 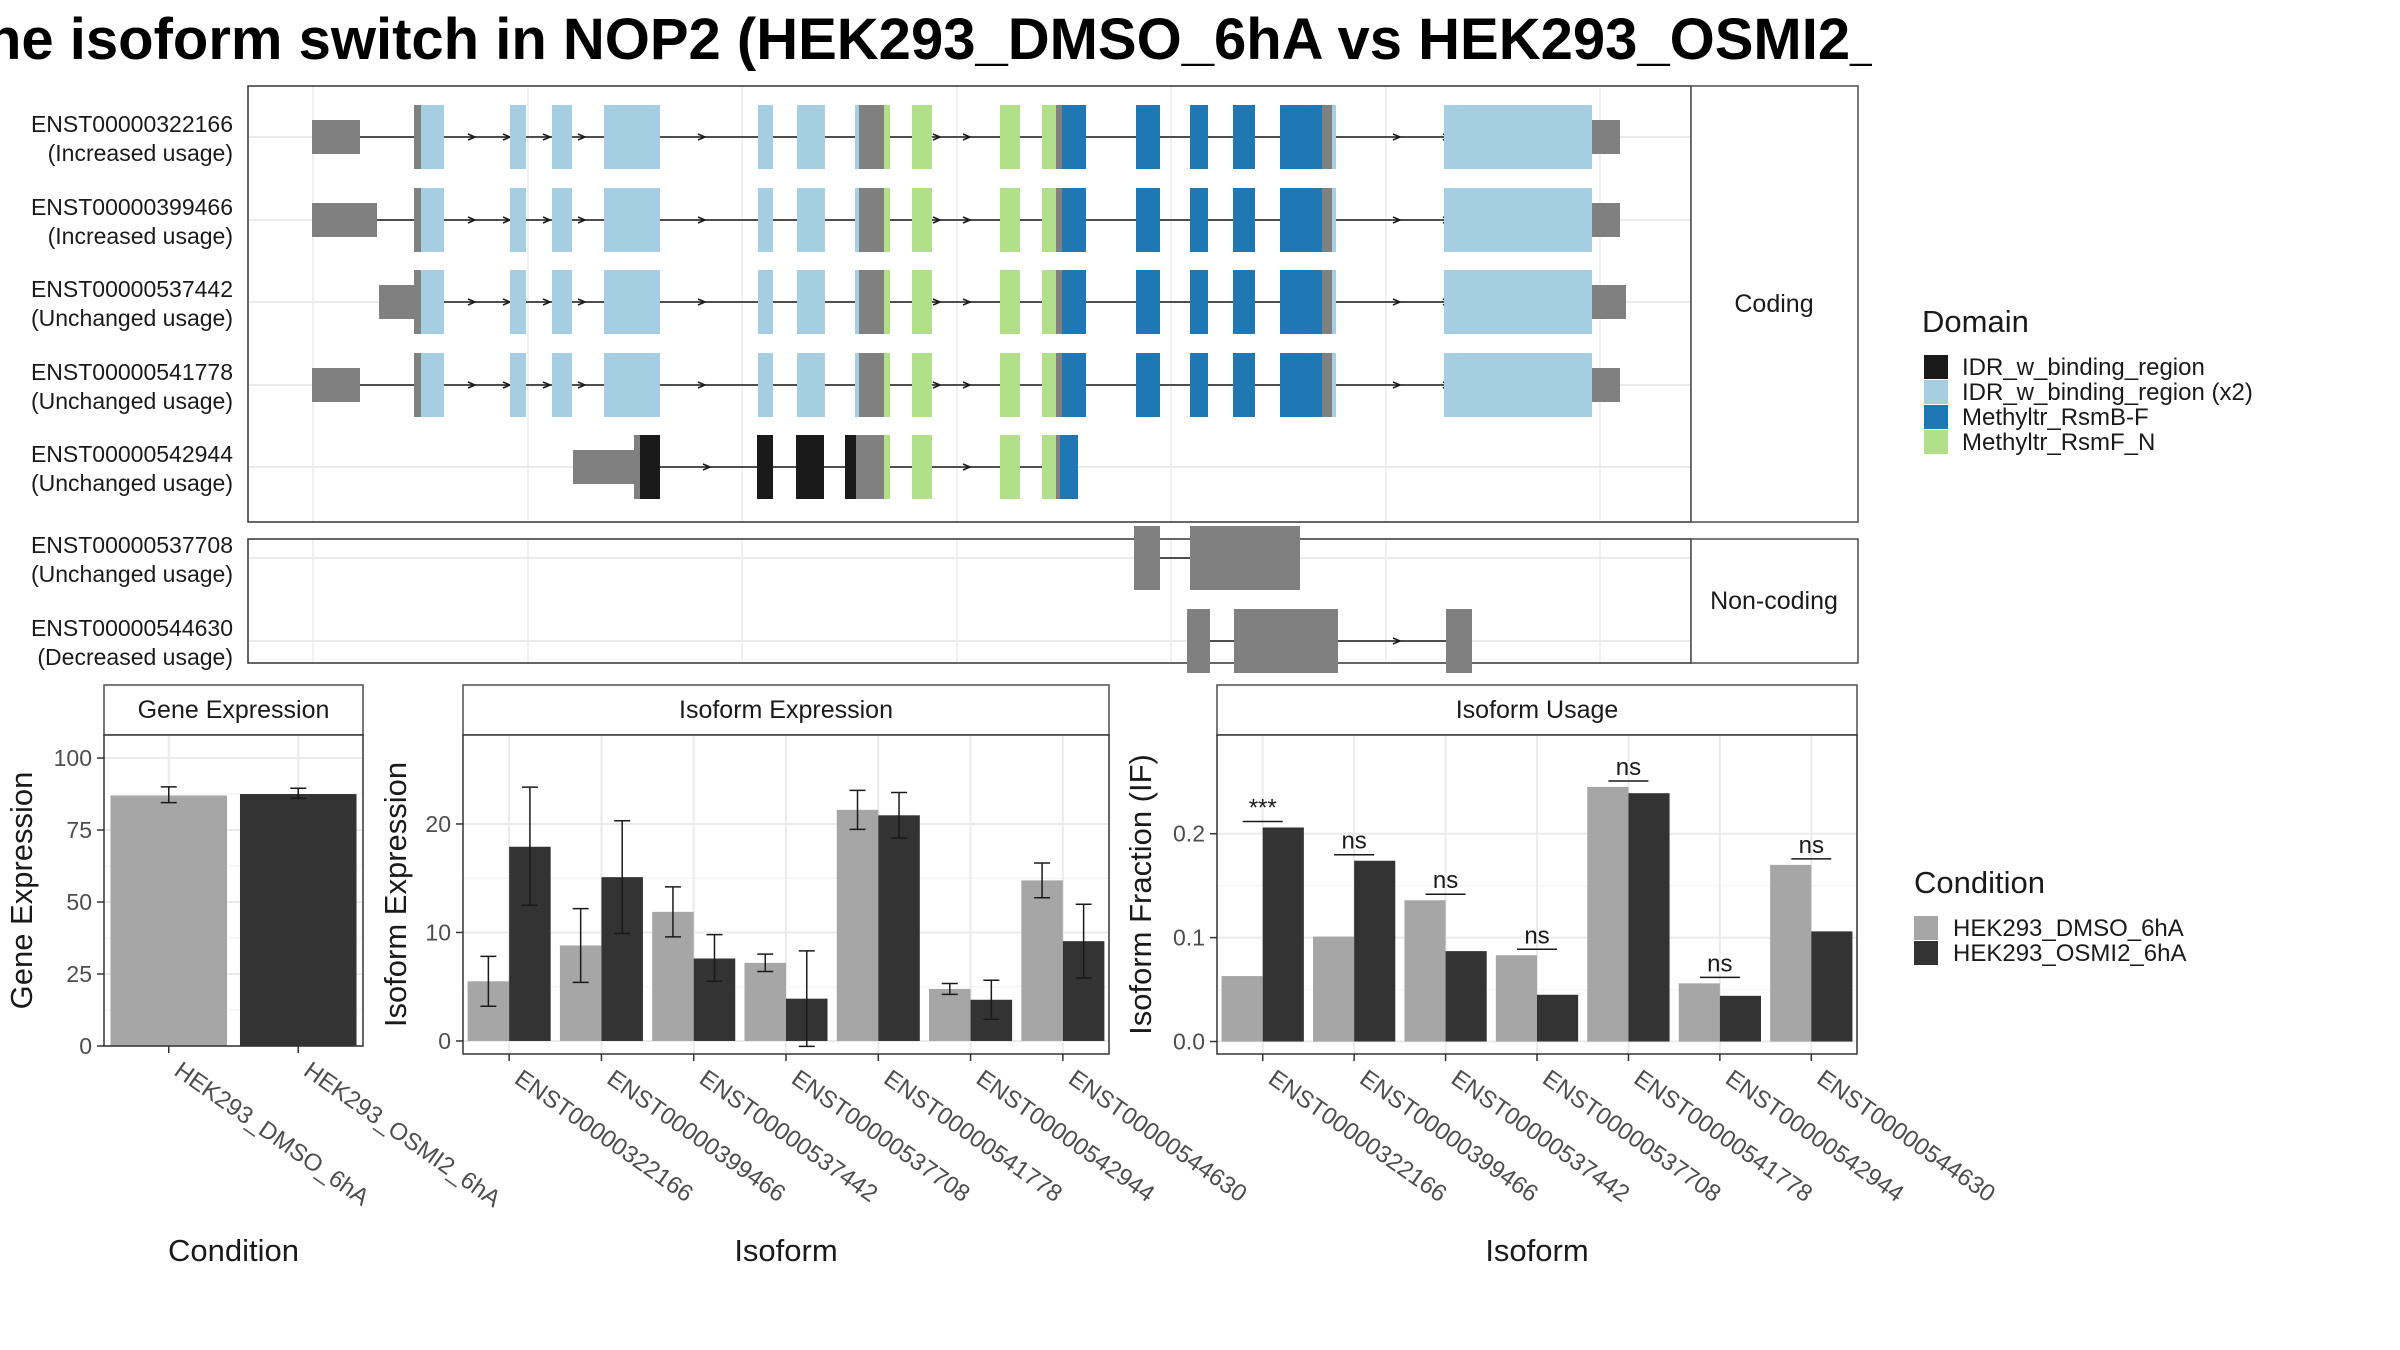 I want to click on chart-panel-border, so click(x=1537, y=894).